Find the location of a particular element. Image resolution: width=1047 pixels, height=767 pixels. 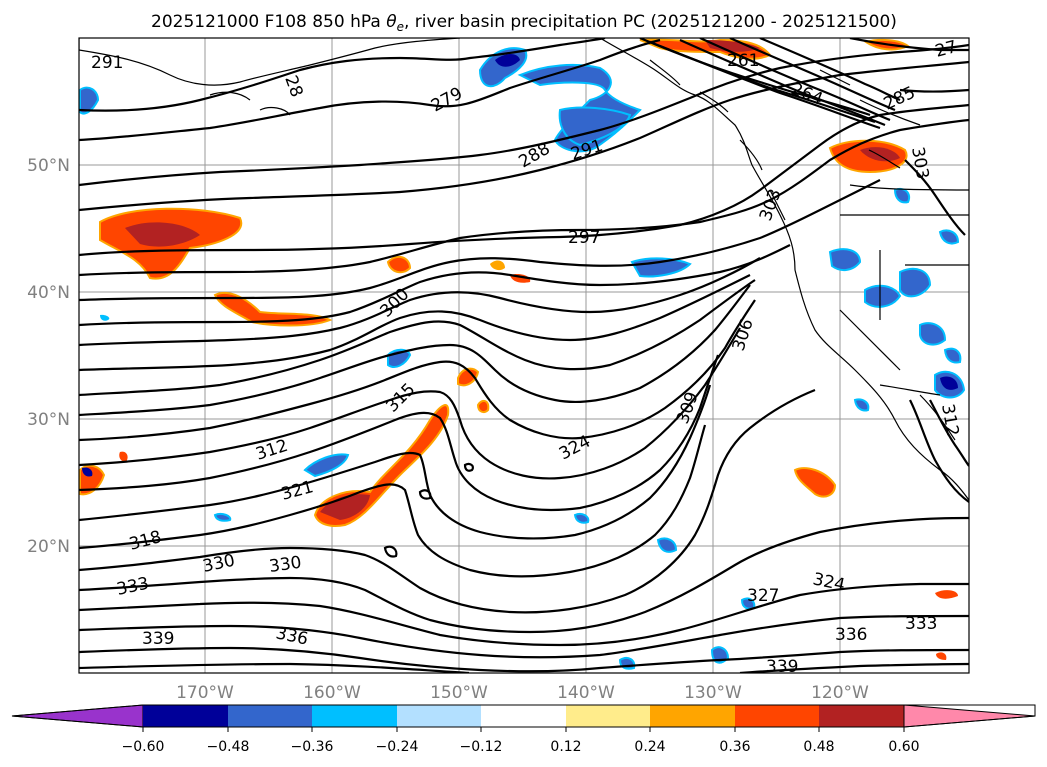

contour-label: 333 is located at coordinates (921, 624).